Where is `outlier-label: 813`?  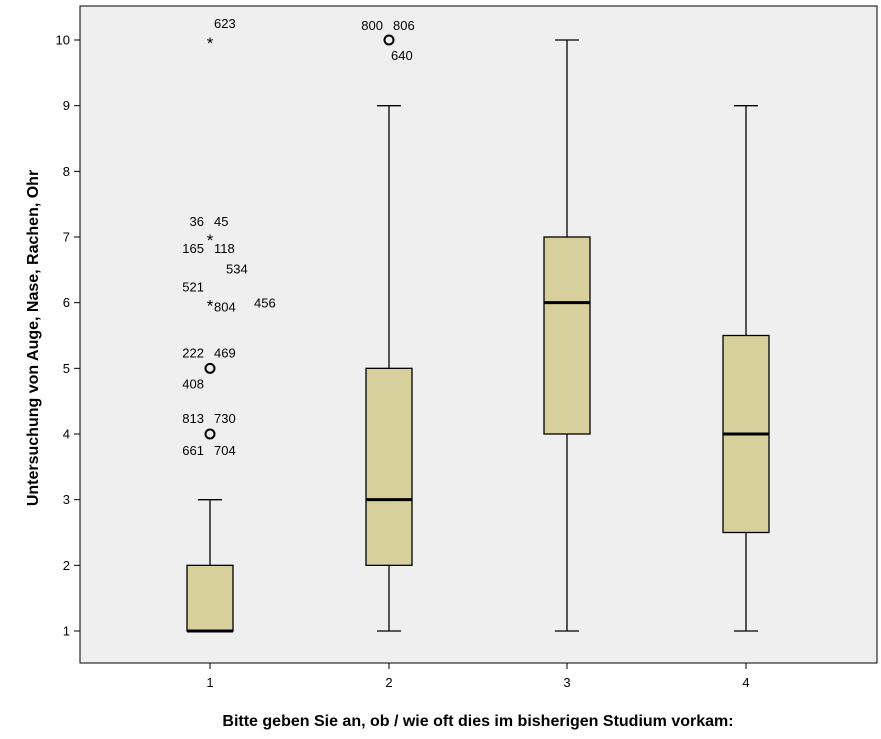 outlier-label: 813 is located at coordinates (193, 418).